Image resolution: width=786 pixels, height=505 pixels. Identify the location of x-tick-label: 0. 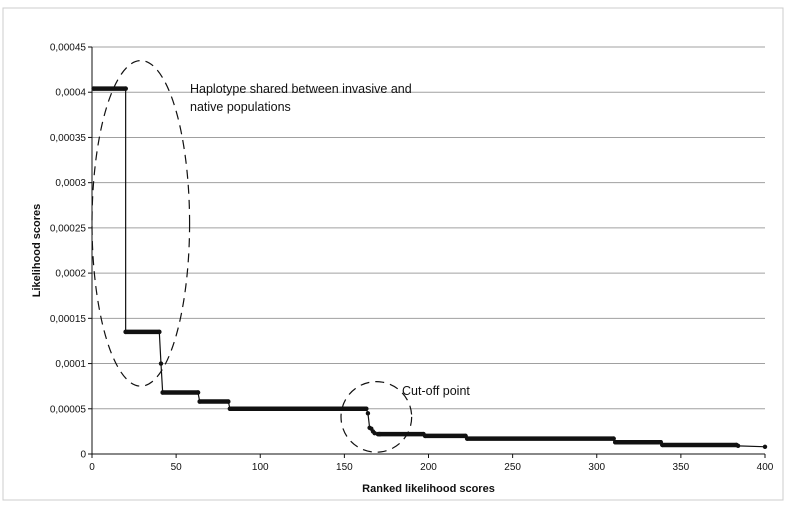
(92, 467).